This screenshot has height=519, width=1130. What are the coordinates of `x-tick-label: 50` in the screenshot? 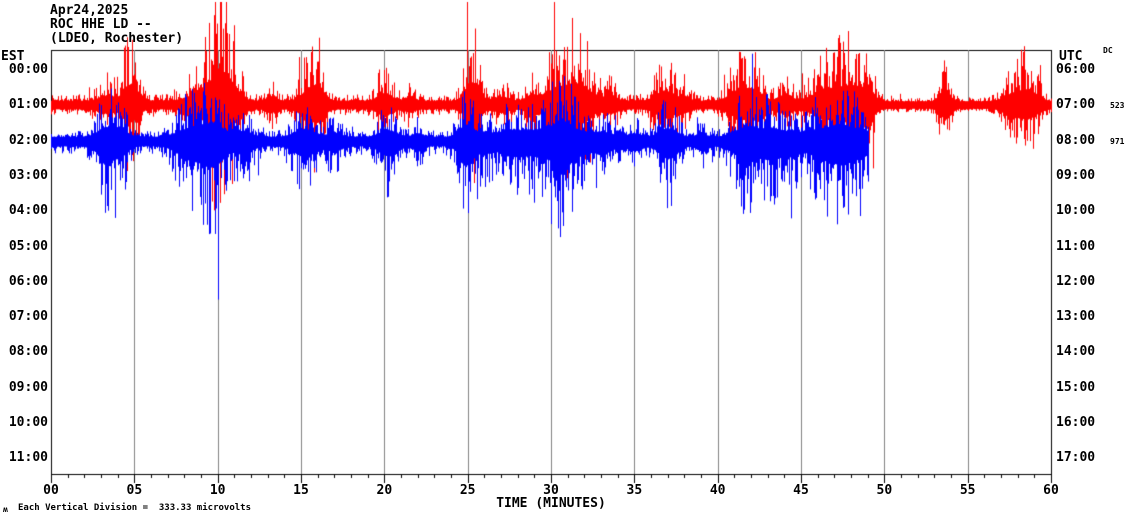 It's located at (884, 490).